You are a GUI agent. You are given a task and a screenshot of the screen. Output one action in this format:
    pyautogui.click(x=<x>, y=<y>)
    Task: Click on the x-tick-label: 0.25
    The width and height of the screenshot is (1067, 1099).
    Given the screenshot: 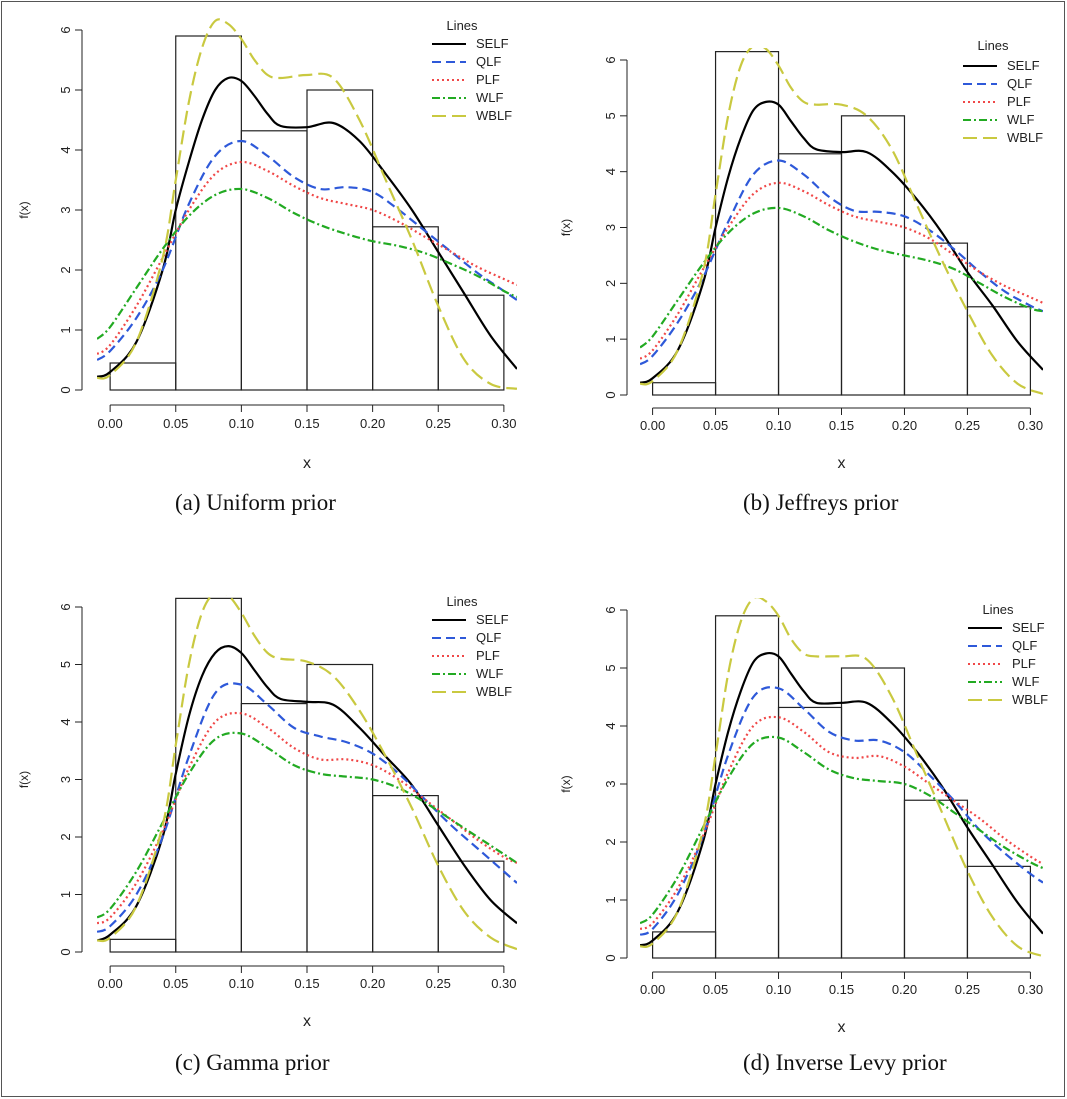 What is the action you would take?
    pyautogui.click(x=438, y=423)
    